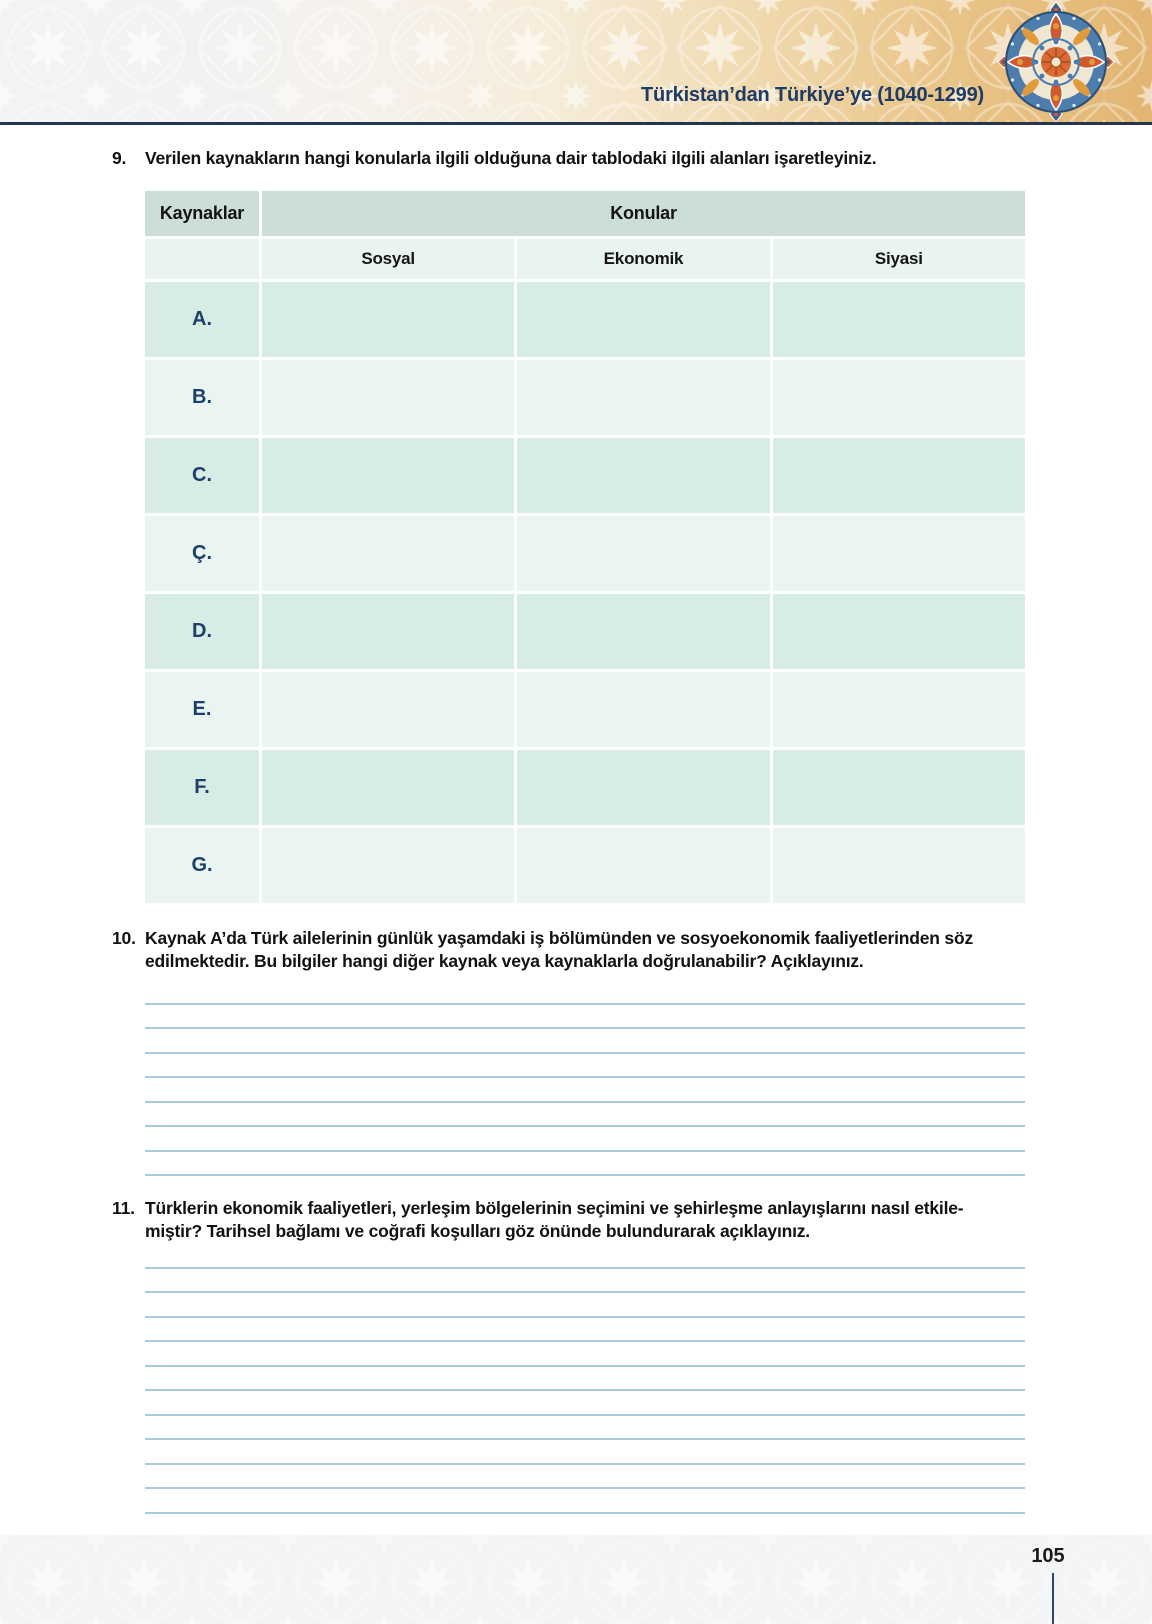 This screenshot has width=1152, height=1624. I want to click on table-subheader-empty, so click(202, 259).